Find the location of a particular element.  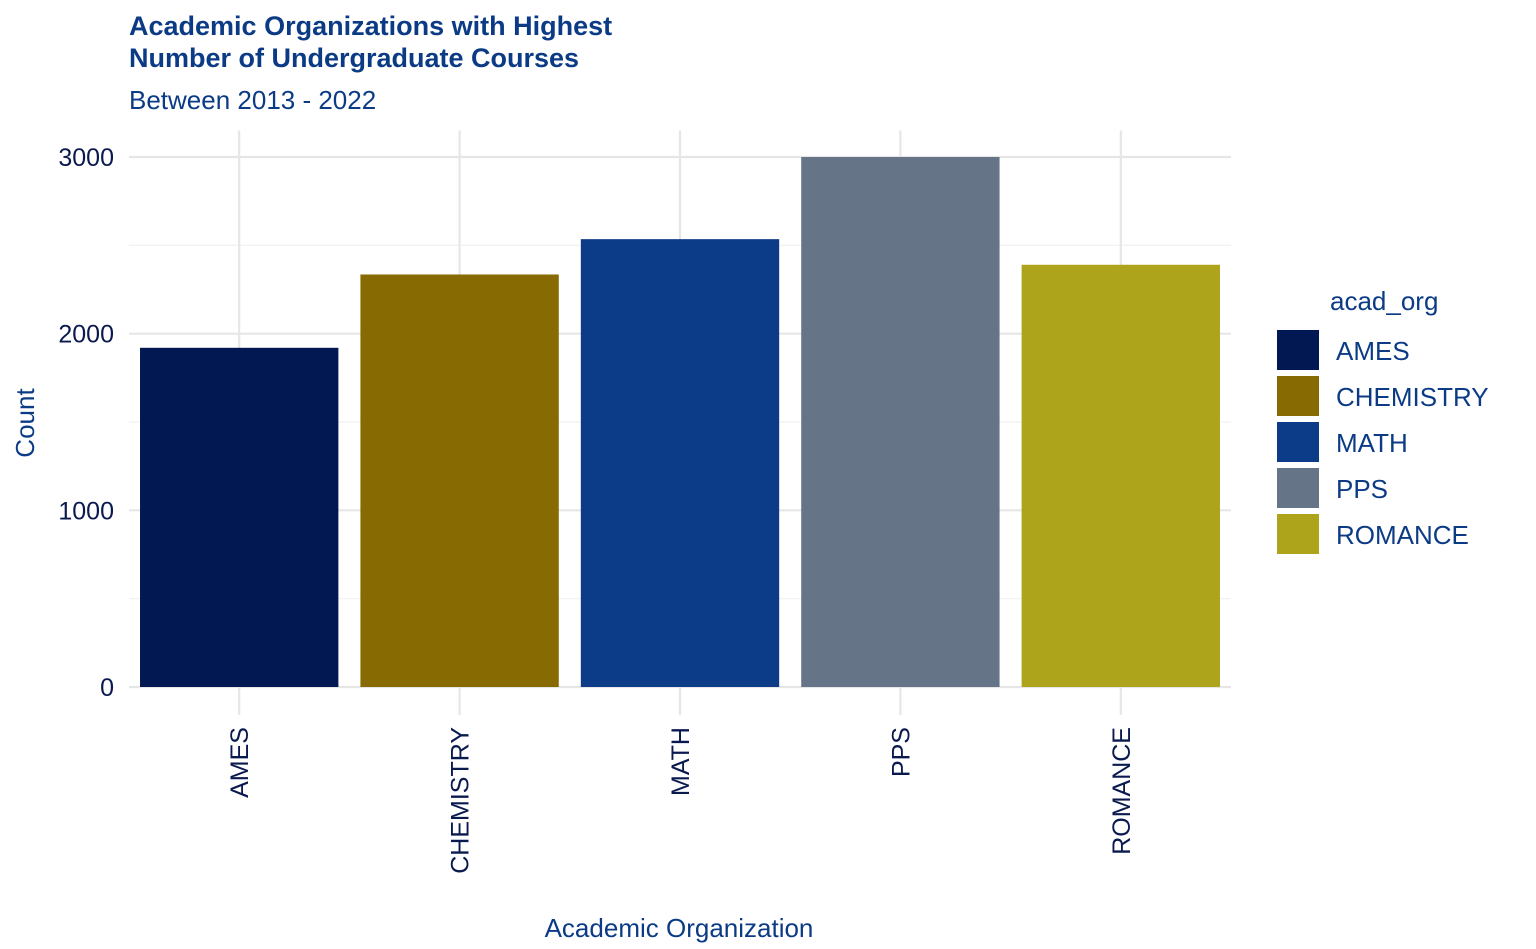

bar-romance is located at coordinates (1120, 475).